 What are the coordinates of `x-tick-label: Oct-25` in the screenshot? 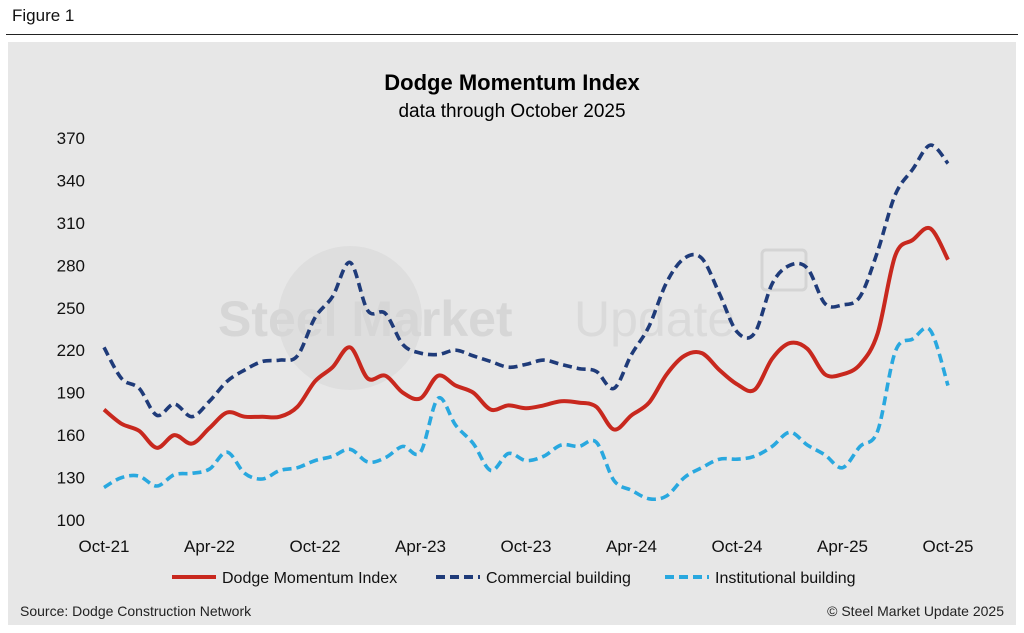 It's located at (947, 546).